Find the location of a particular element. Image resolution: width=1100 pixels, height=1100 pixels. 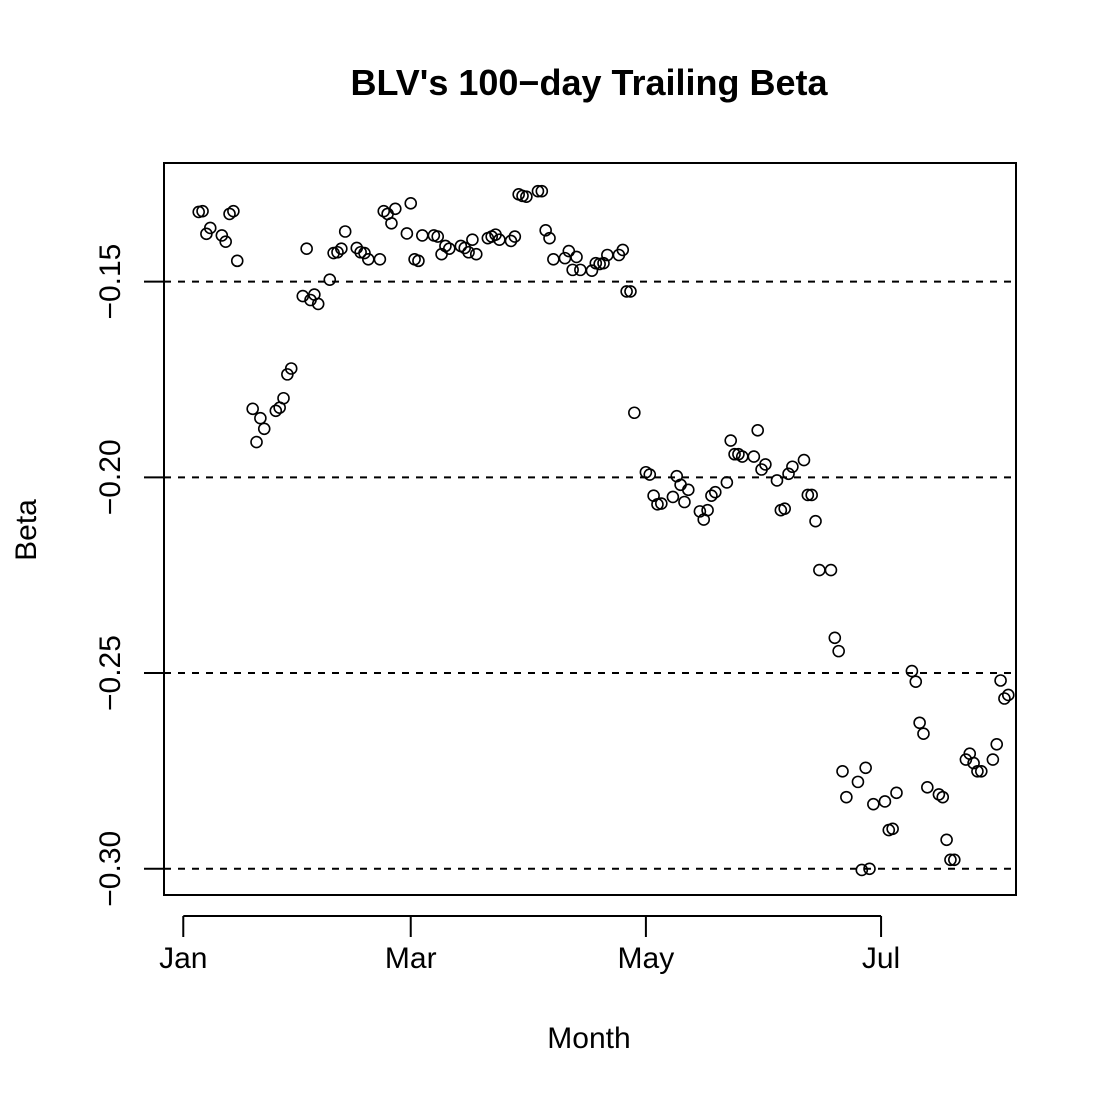

y-axis-label: Beta is located at coordinates (26, 530).